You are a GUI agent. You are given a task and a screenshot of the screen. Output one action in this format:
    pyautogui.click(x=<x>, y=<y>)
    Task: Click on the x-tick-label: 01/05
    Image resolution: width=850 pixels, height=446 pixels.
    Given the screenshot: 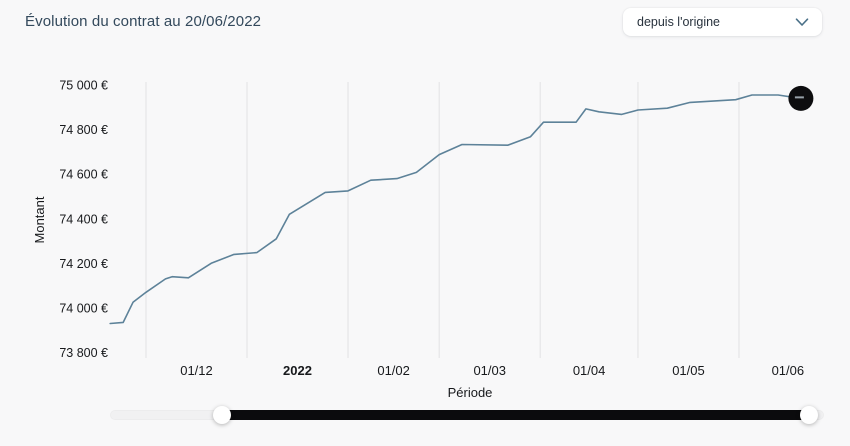 What is the action you would take?
    pyautogui.click(x=688, y=370)
    